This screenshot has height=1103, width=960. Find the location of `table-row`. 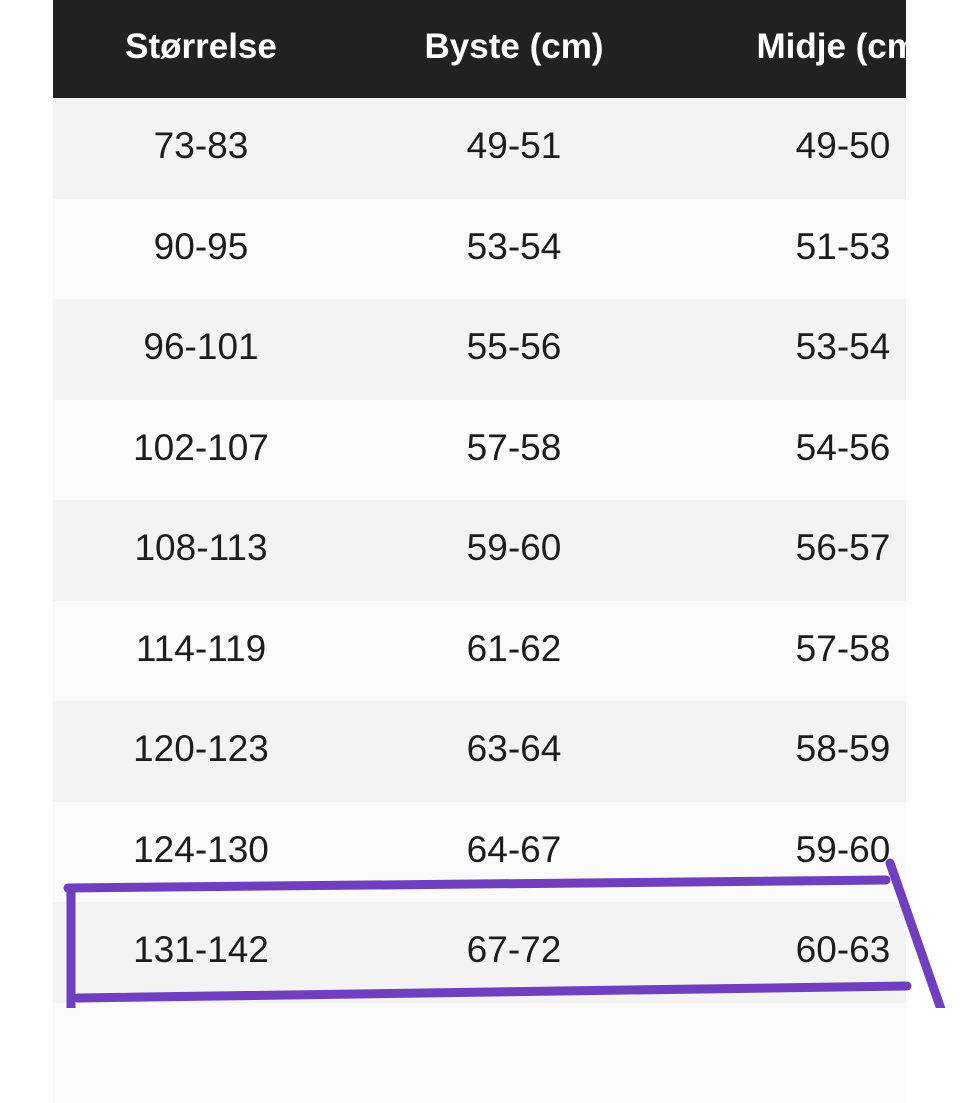

table-row is located at coordinates (479, 1053).